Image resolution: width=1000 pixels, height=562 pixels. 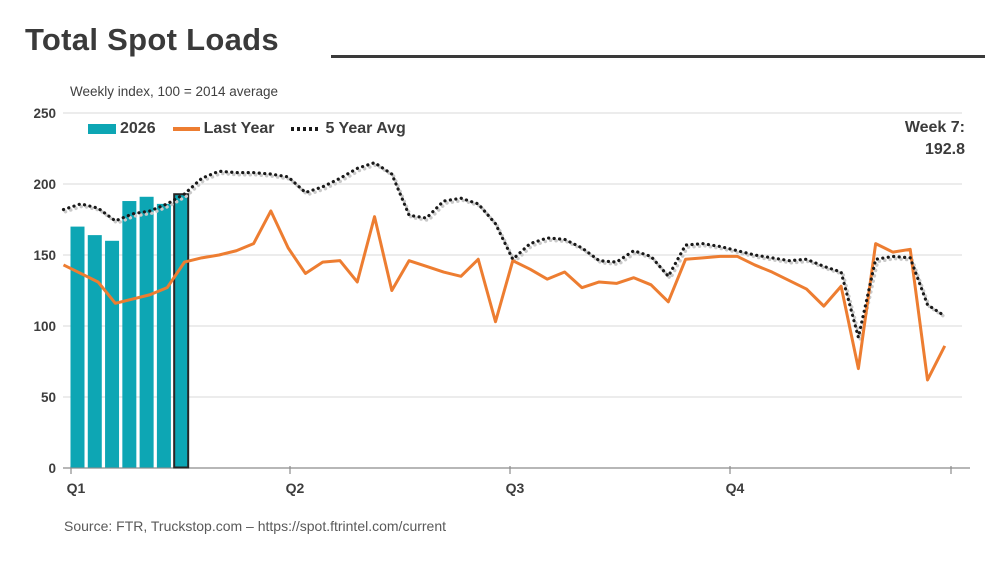 What do you see at coordinates (934, 127) in the screenshot?
I see `current-week-label: Week 7:` at bounding box center [934, 127].